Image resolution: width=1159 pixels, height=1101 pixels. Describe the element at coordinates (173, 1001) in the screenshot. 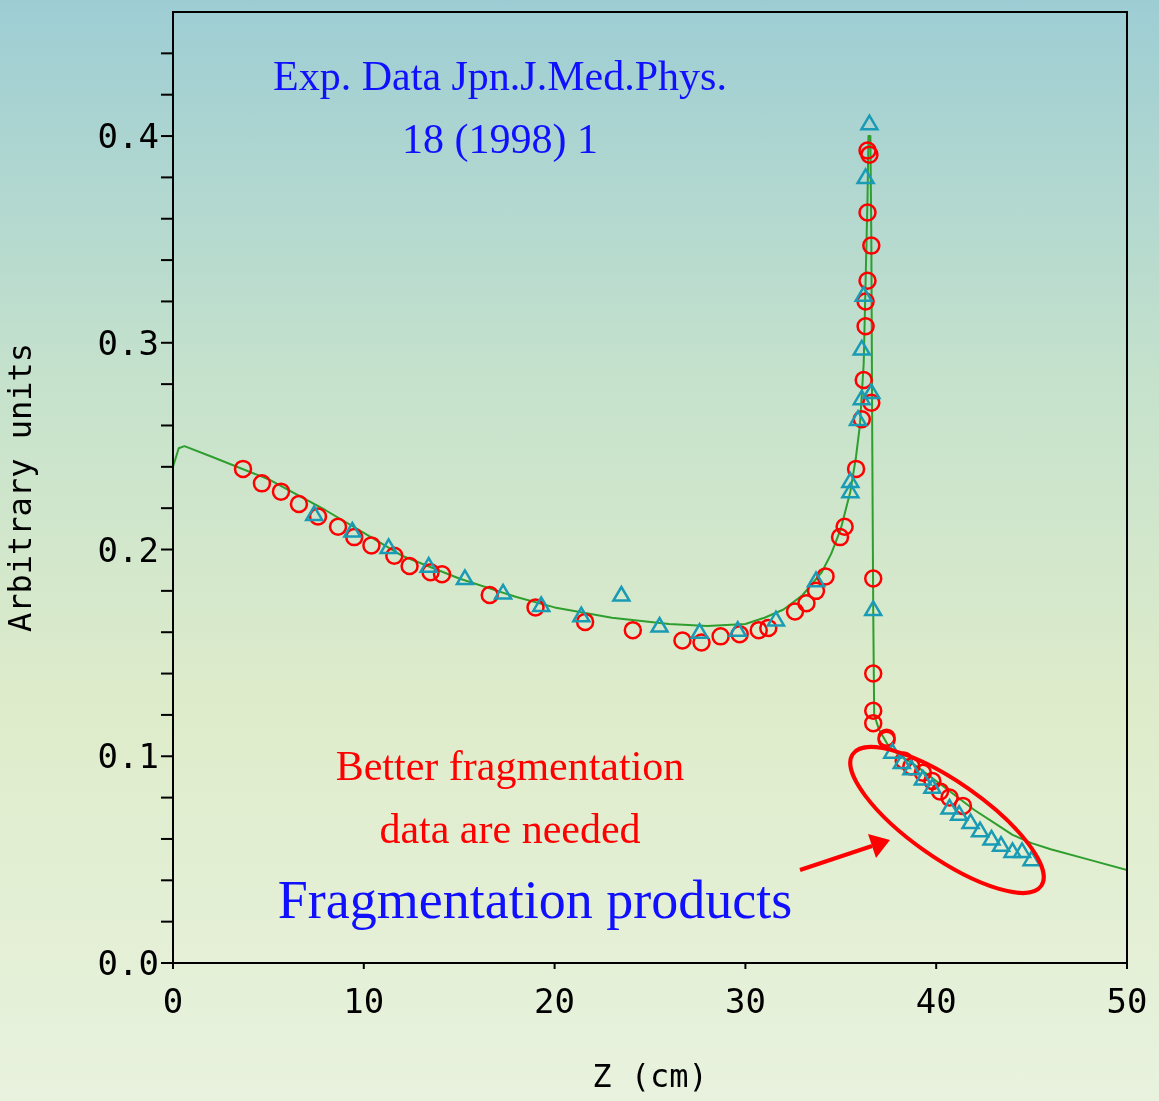

I see `x-tick-label: 0` at that location.